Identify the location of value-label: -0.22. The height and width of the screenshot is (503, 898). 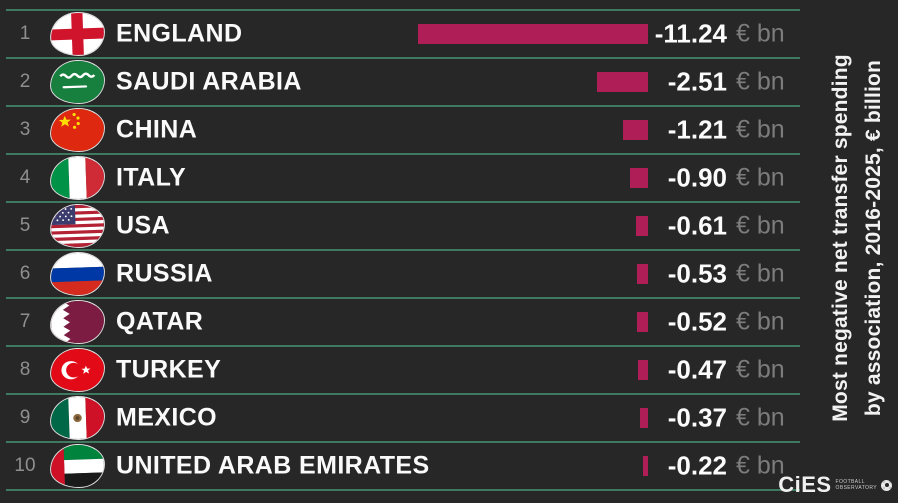
(697, 465).